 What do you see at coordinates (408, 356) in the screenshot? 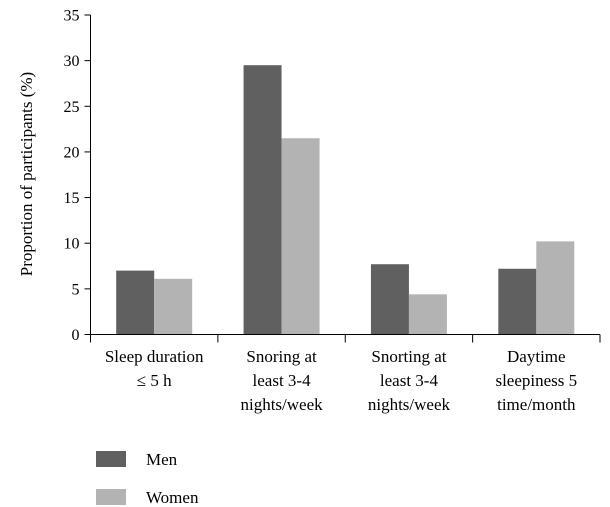
I see `x-category-label: Snorting at` at bounding box center [408, 356].